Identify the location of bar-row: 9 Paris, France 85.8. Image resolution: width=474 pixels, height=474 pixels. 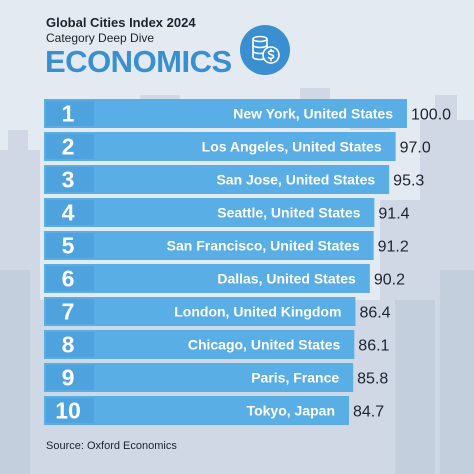
(216, 377).